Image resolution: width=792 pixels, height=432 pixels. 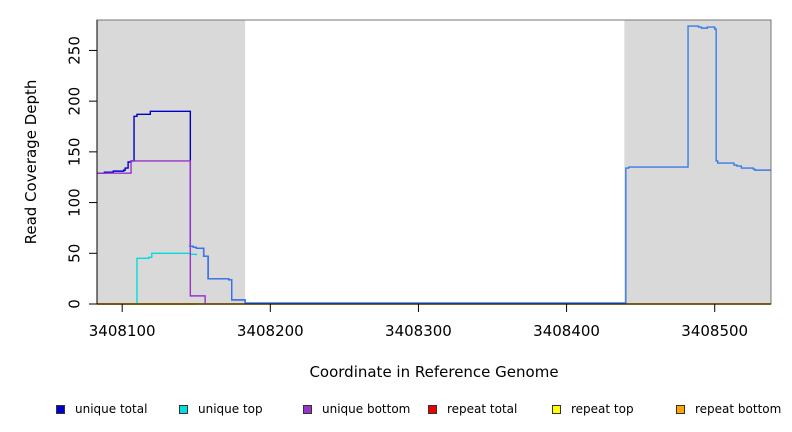 I want to click on x-tick-label: 3408100, so click(x=122, y=331).